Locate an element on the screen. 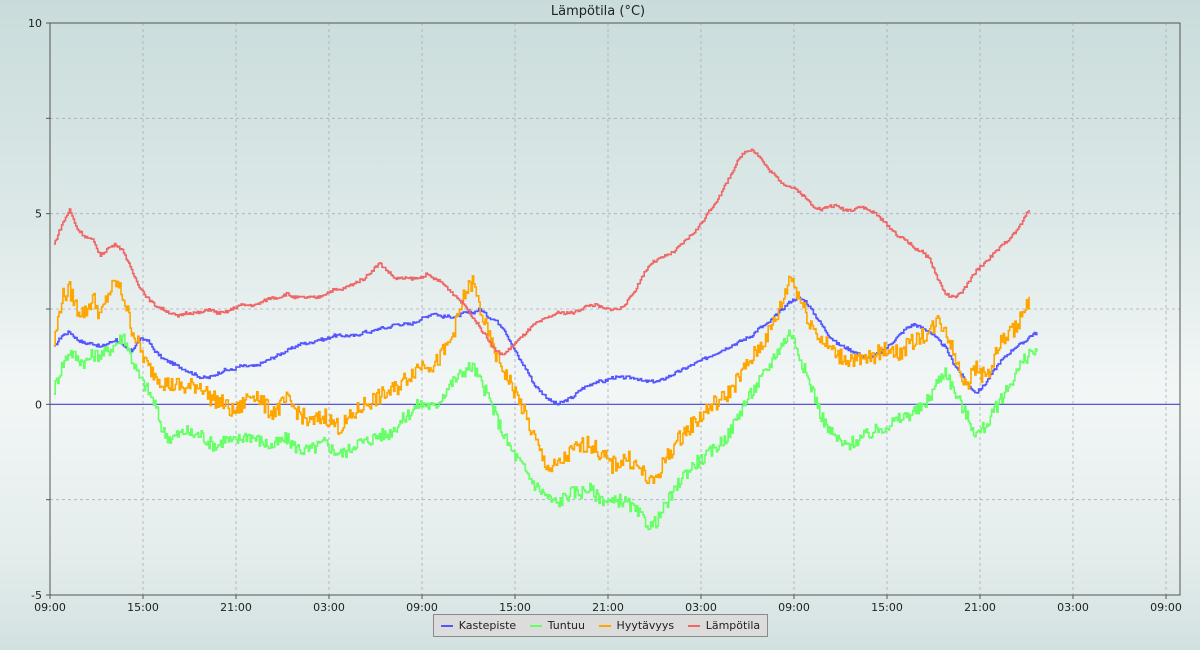 The image size is (1200, 650). legend-item-lampotila: Lämpötila is located at coordinates (724, 625).